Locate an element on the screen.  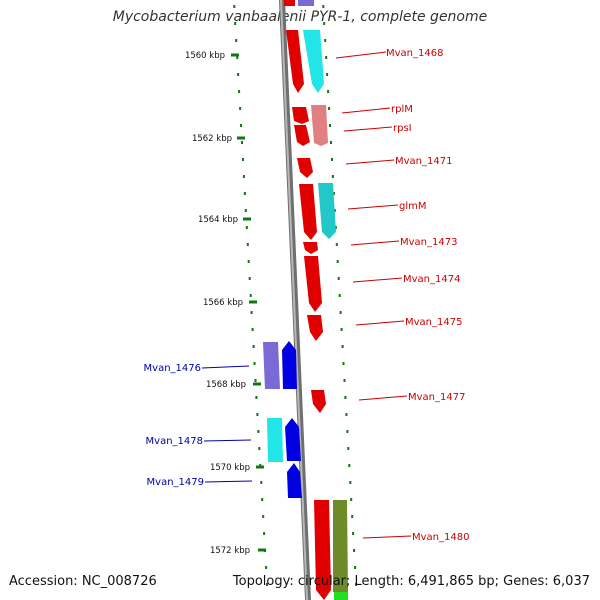
gene-arrow-mvan-1478-partner is located at coordinates (275, 440).